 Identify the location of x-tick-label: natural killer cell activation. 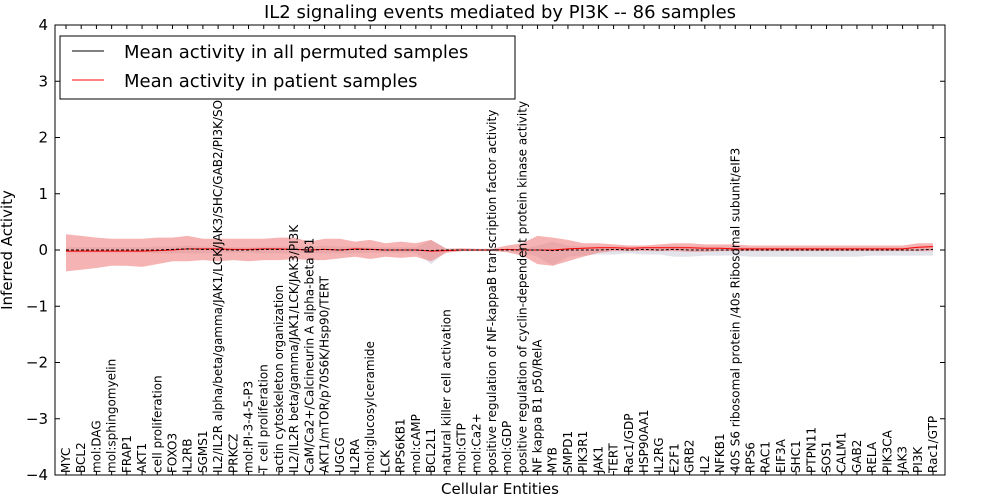
(446, 391).